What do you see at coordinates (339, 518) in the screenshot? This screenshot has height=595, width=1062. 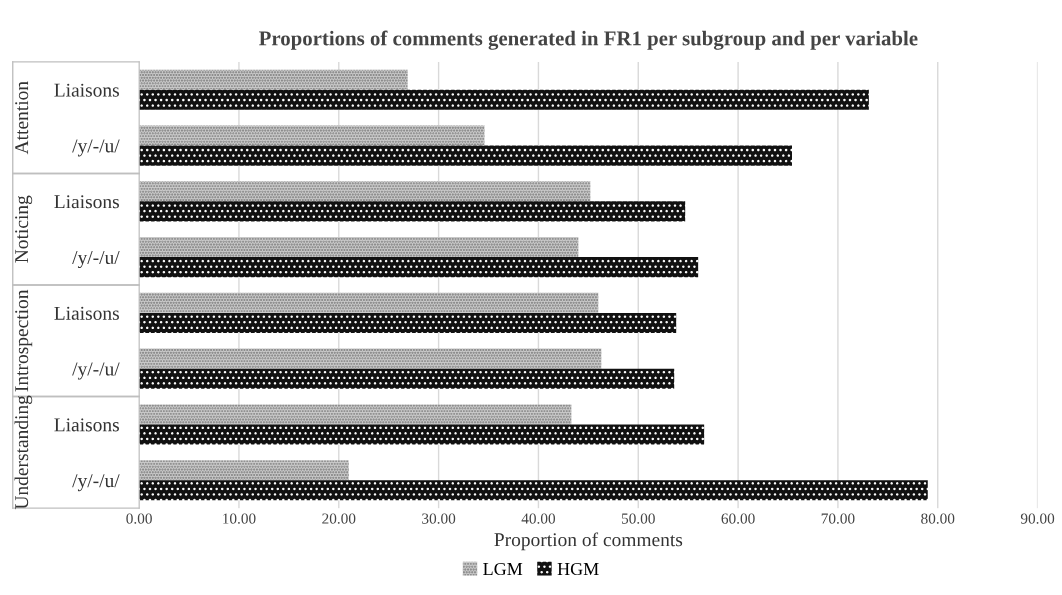 I see `x-tick-label: 20.00` at bounding box center [339, 518].